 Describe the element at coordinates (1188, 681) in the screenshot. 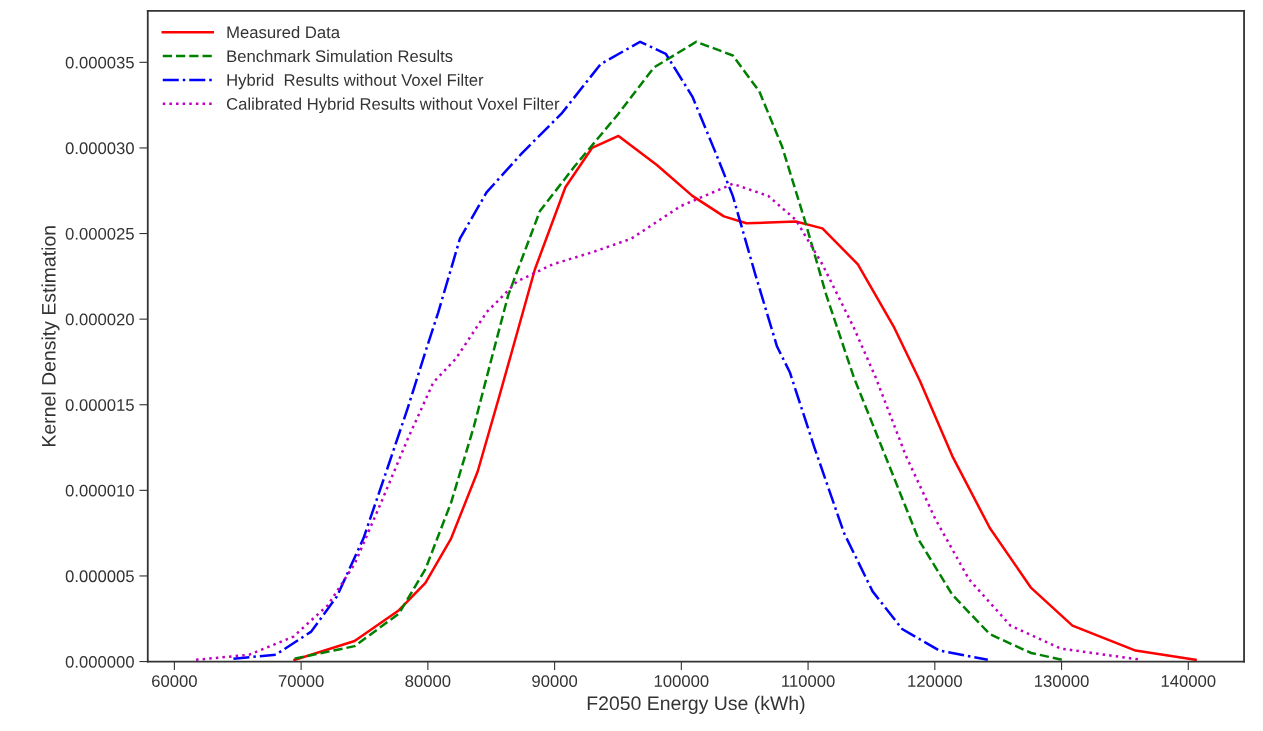

I see `x-tick-label: 140000` at that location.